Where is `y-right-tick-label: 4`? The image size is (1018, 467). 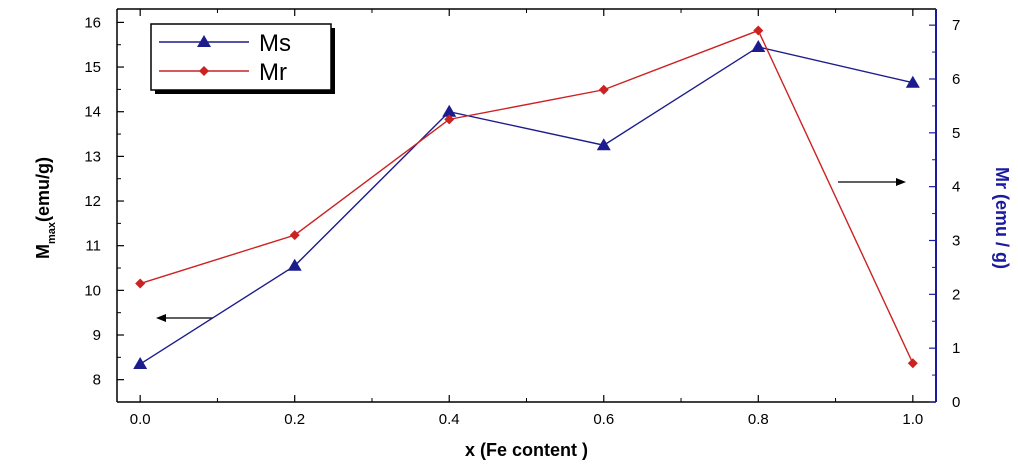 y-right-tick-label: 4 is located at coordinates (956, 187).